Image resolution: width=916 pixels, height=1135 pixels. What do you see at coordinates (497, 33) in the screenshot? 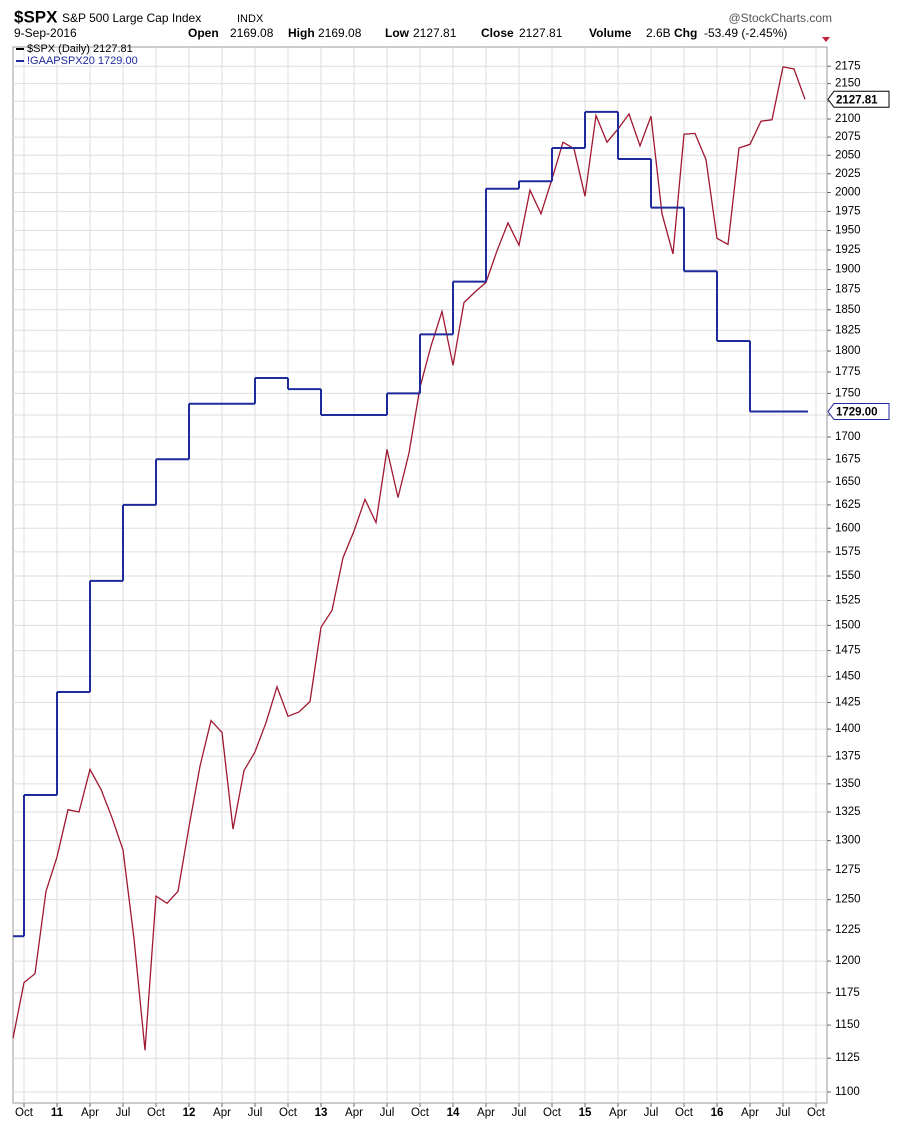
I see `quote-label: Close` at bounding box center [497, 33].